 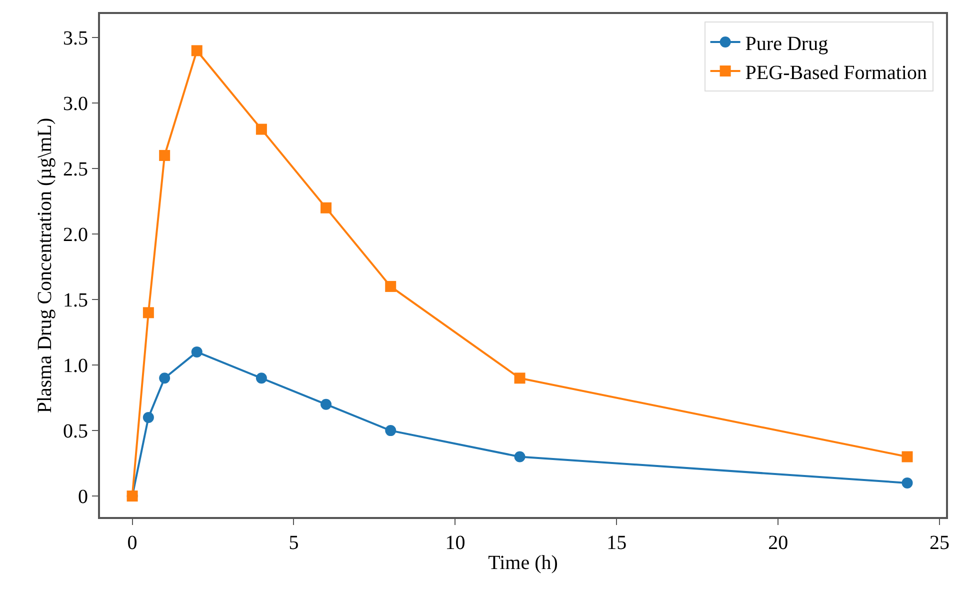 I want to click on x-axis-title: Time (h), so click(x=523, y=563).